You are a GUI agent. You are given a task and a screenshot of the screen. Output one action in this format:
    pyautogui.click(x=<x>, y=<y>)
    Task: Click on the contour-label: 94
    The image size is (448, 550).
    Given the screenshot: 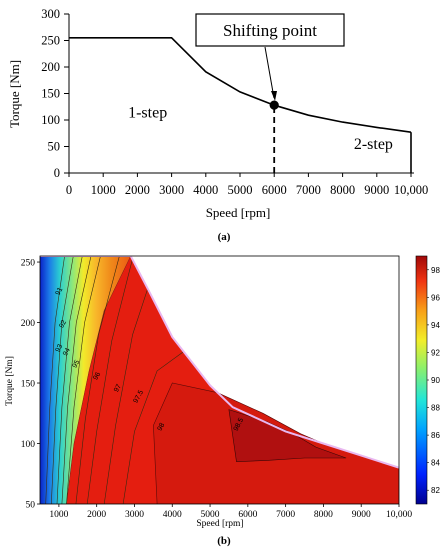 What is the action you would take?
    pyautogui.click(x=67, y=352)
    